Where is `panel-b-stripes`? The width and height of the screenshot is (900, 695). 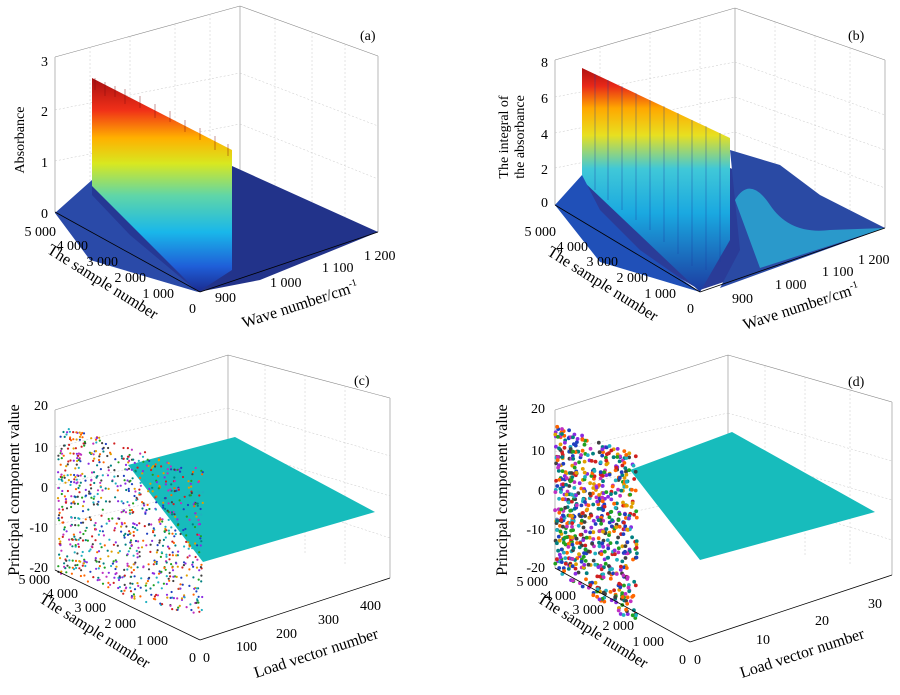
panel-b-stripes is located at coordinates (657, 172).